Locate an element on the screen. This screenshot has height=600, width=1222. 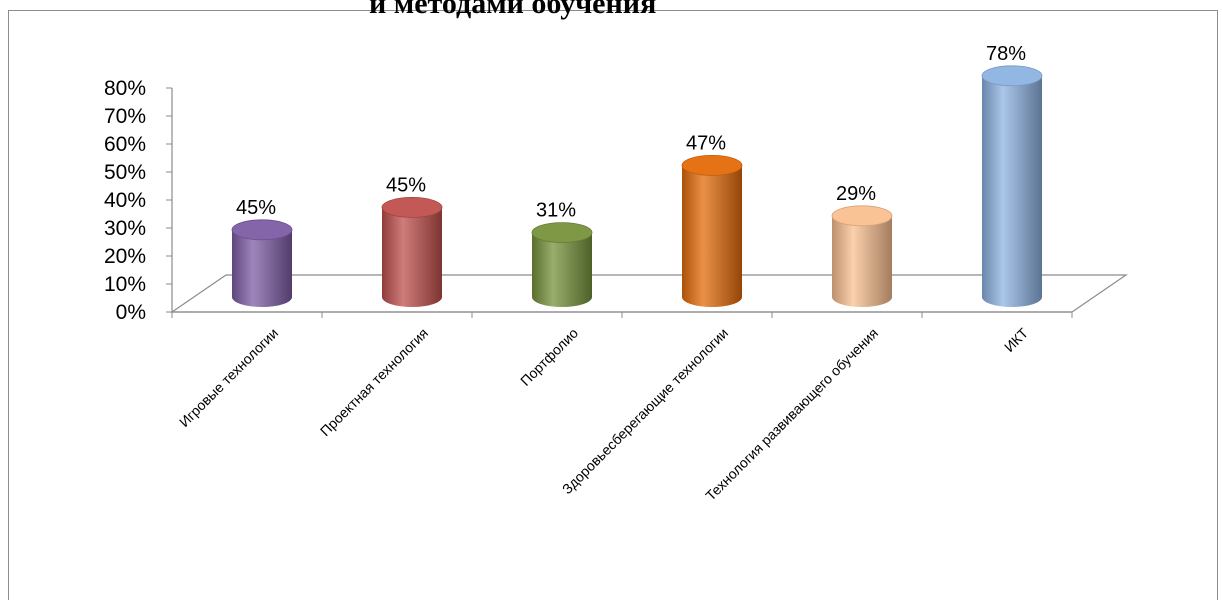
y-tick-label: 60% is located at coordinates (125, 144).